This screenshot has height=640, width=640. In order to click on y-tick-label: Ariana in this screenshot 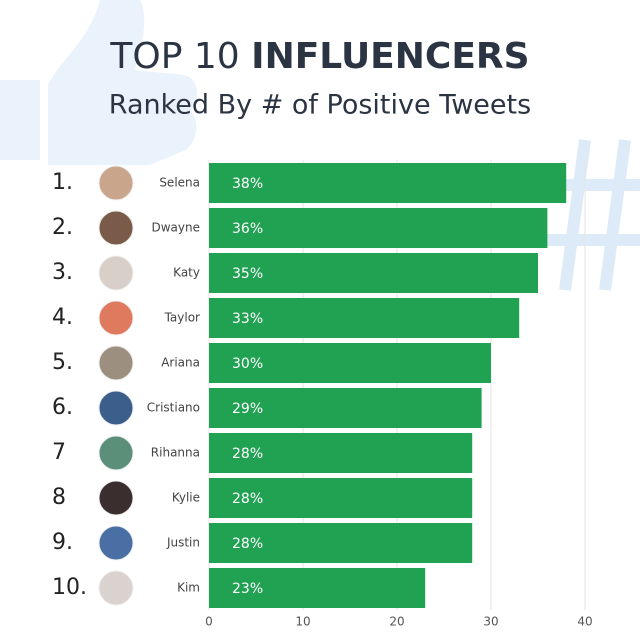, I will do `click(180, 363)`.